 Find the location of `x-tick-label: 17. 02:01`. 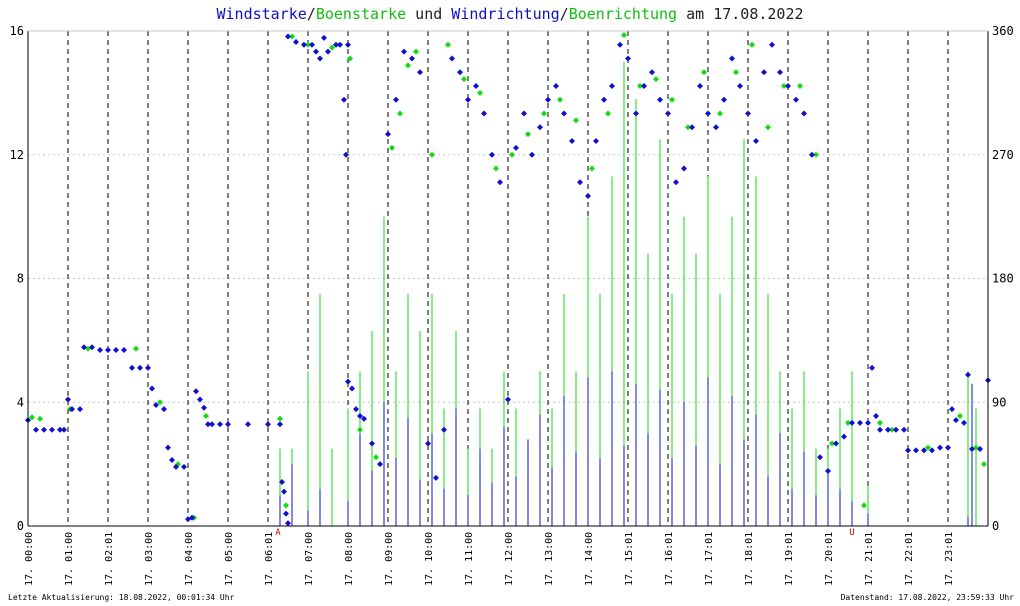

x-tick-label: 17. 02:01 is located at coordinates (109, 559).